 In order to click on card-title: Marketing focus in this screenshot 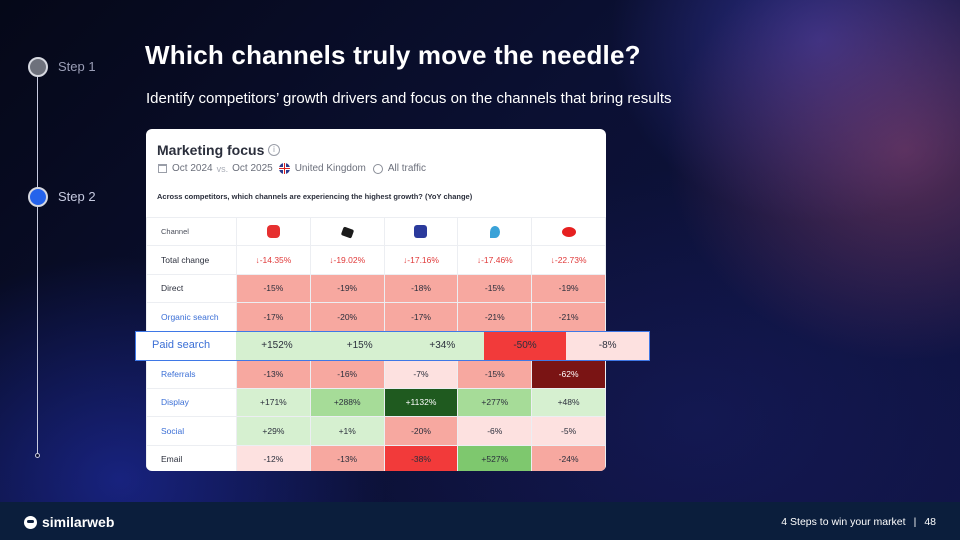, I will do `click(211, 150)`.